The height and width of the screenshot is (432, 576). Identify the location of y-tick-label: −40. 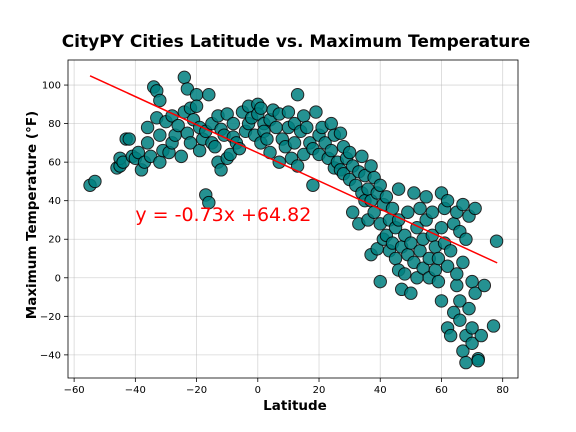
(50, 355).